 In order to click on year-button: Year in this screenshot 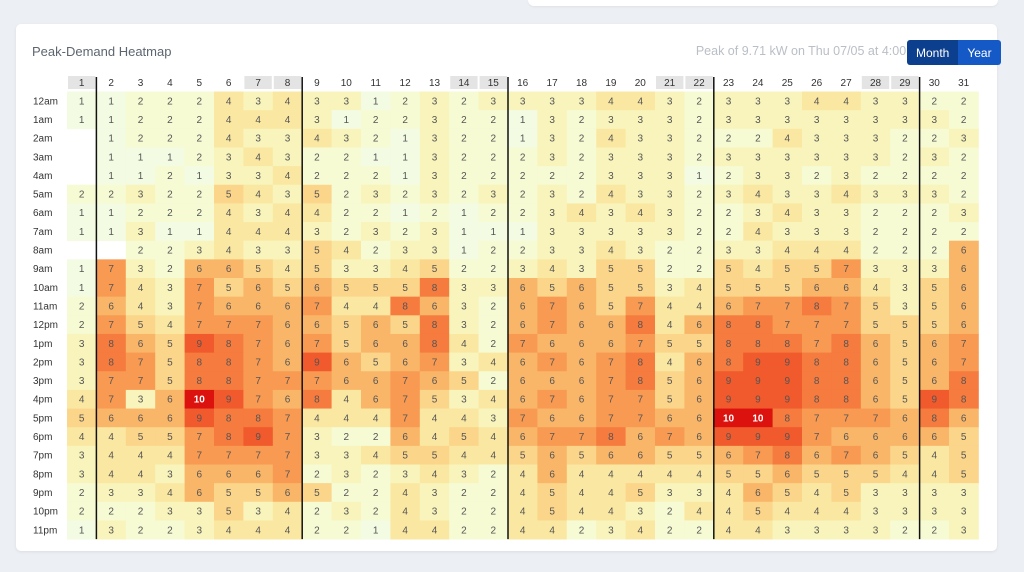, I will do `click(979, 52)`.